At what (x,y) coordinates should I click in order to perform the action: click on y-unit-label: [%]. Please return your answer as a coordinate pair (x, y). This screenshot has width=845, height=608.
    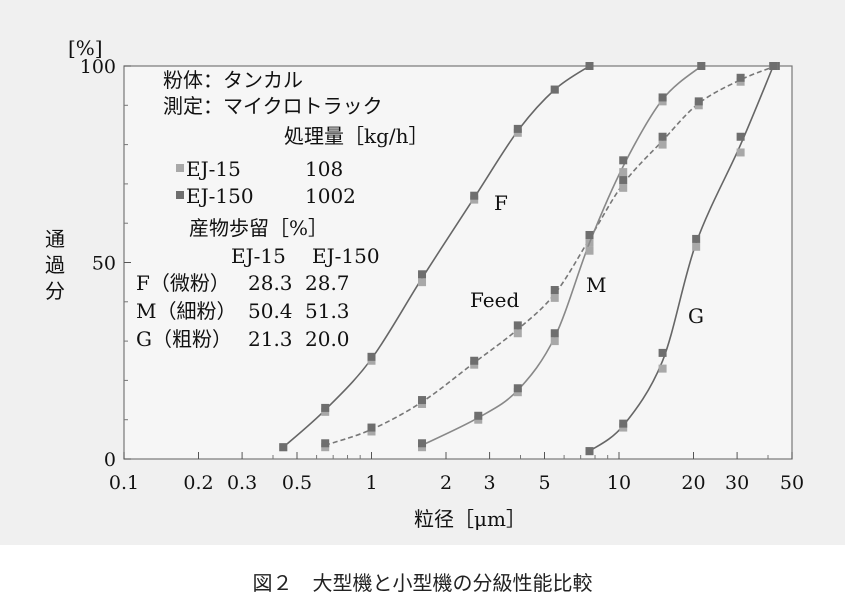
    Looking at the image, I should click on (85, 48).